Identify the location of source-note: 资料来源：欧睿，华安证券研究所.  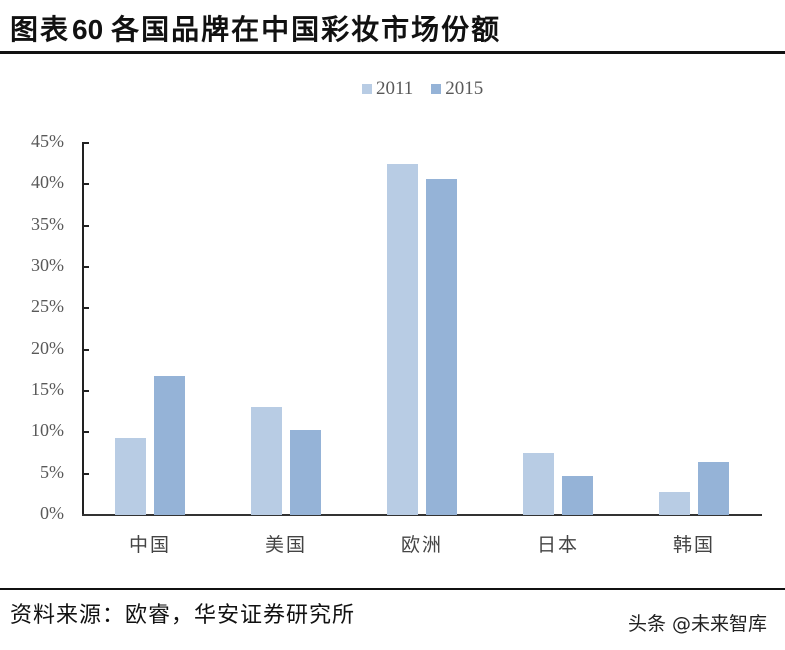
(183, 615).